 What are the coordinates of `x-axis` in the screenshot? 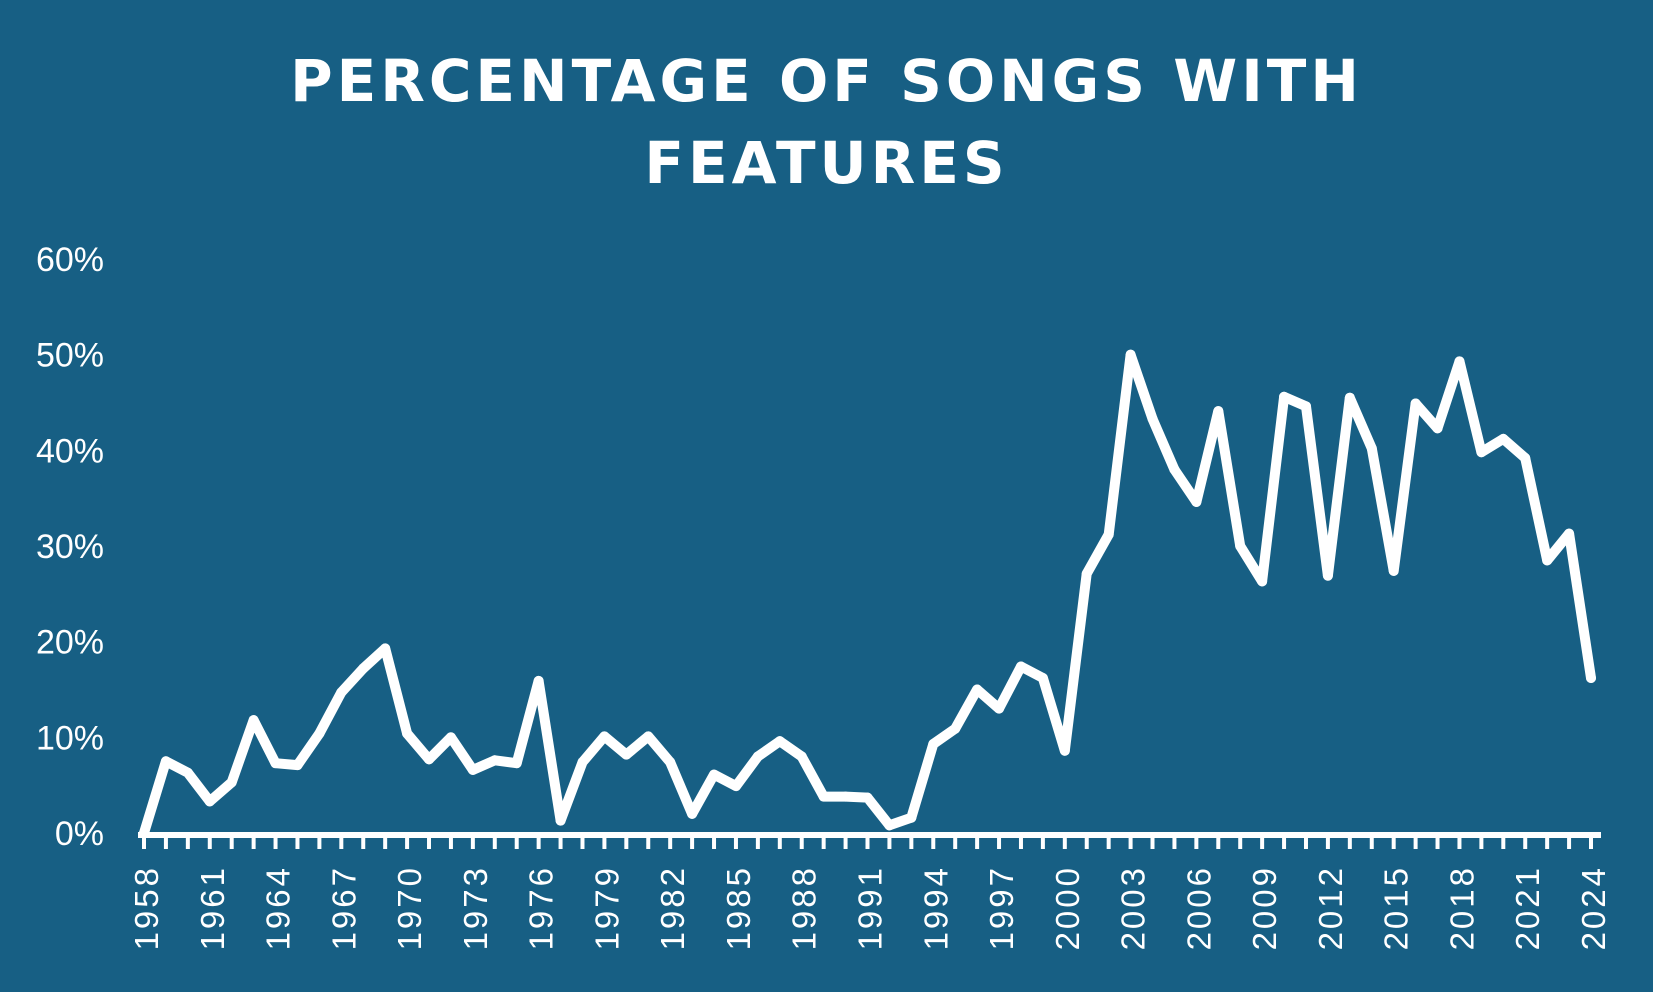 It's located at (869, 840).